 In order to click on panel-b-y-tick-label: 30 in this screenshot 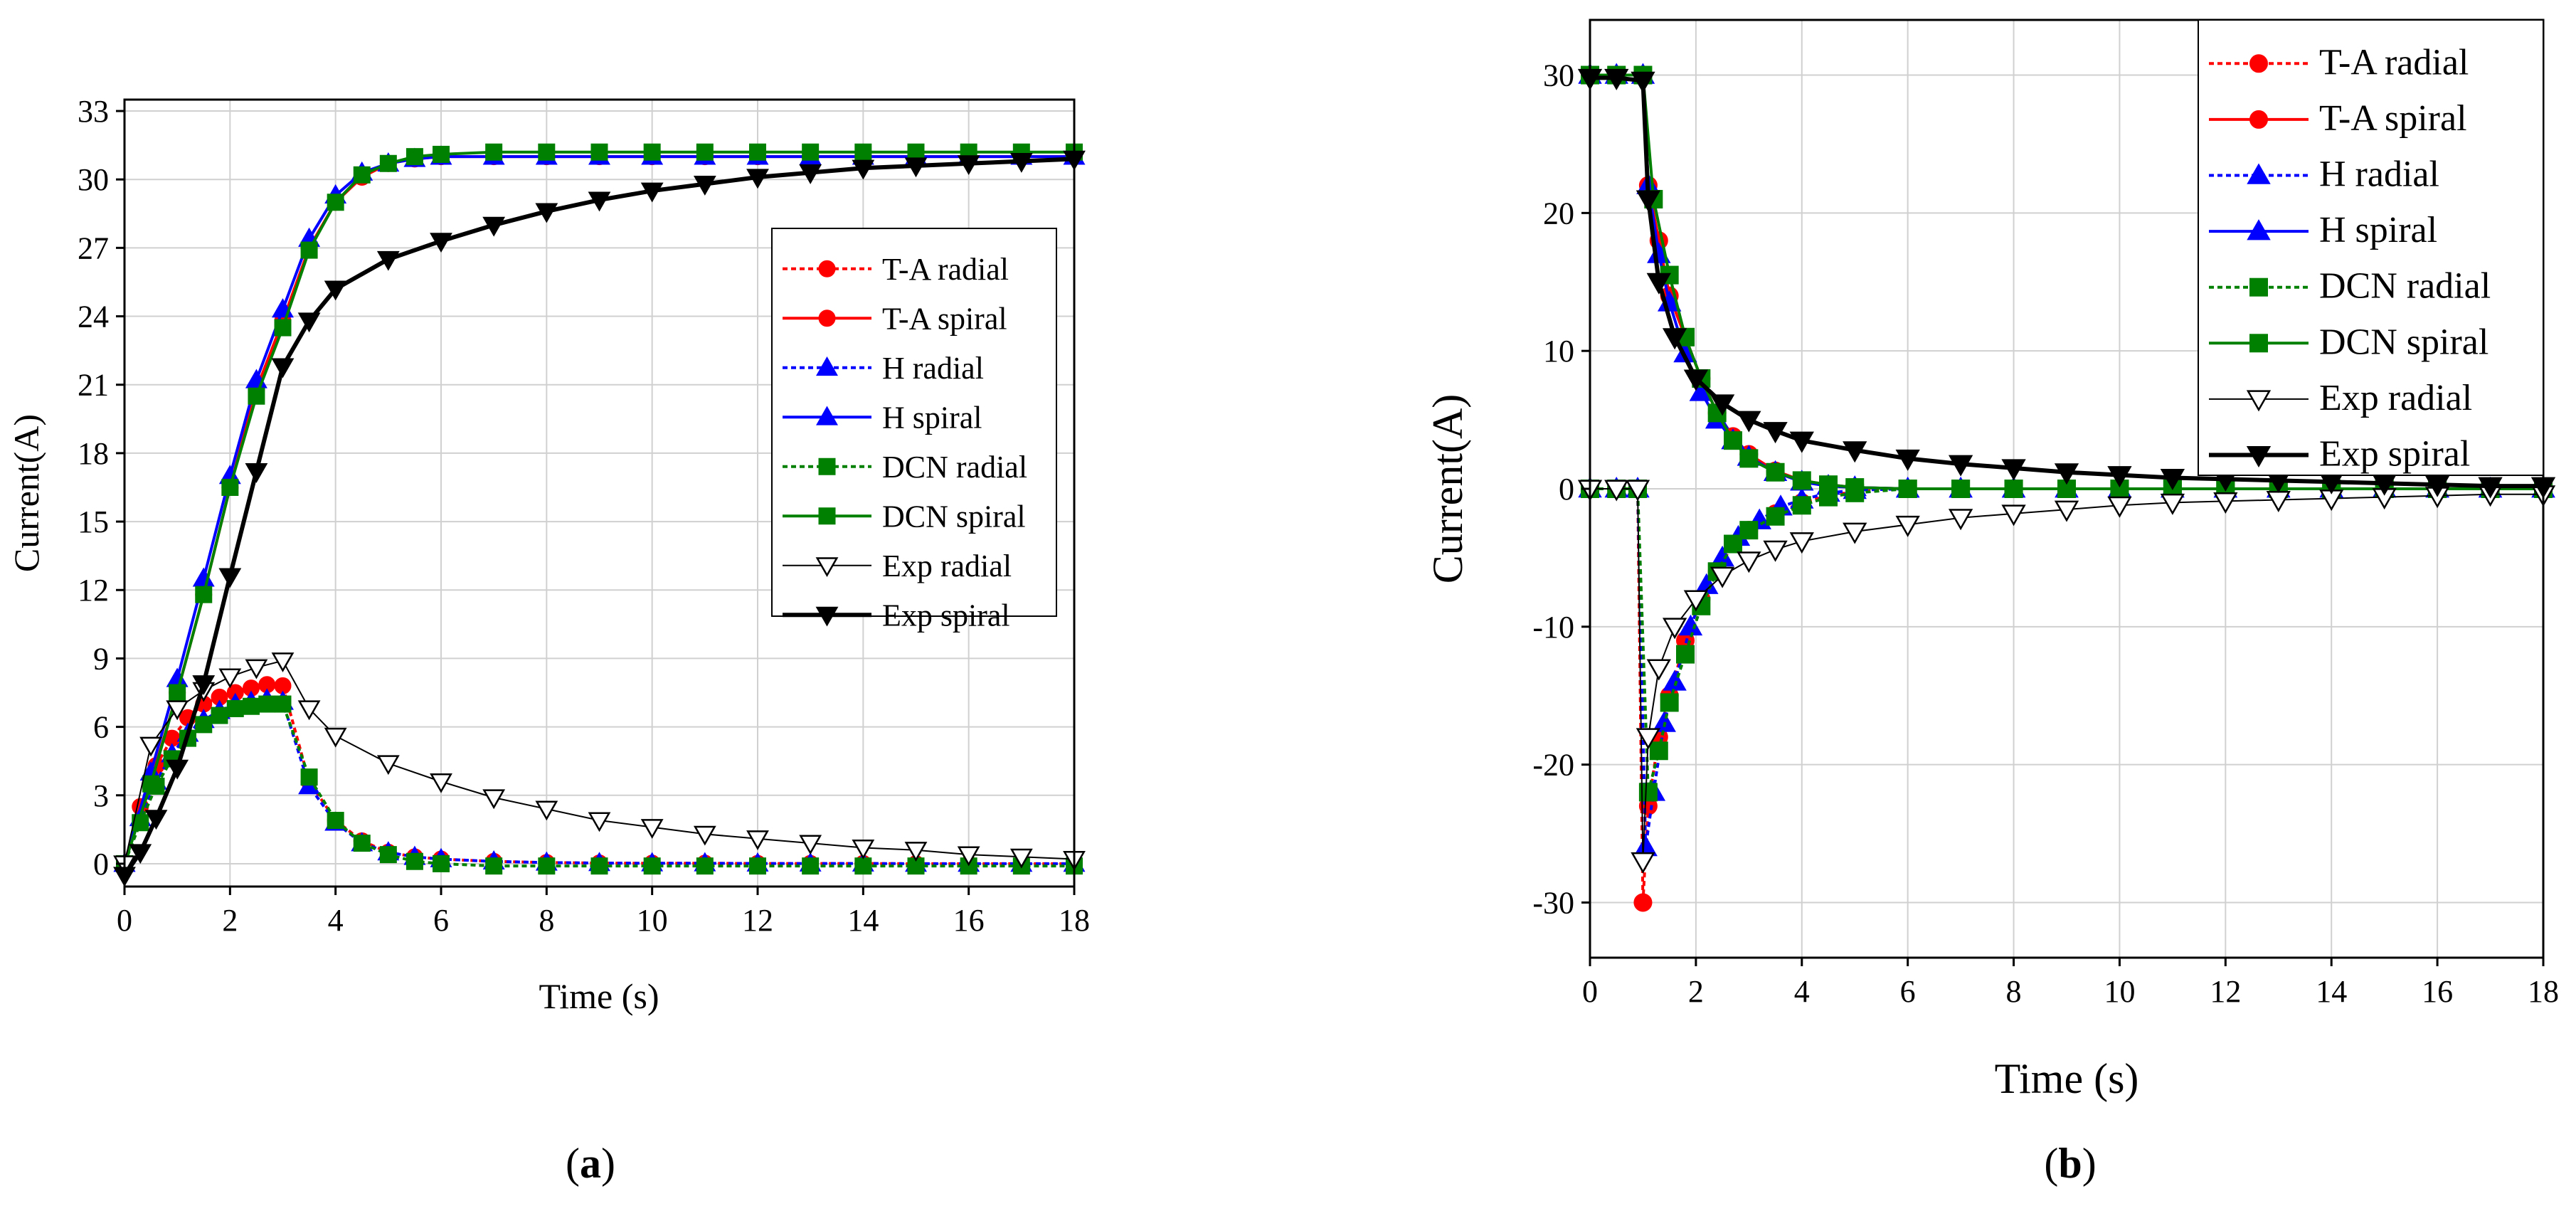, I will do `click(1558, 75)`.